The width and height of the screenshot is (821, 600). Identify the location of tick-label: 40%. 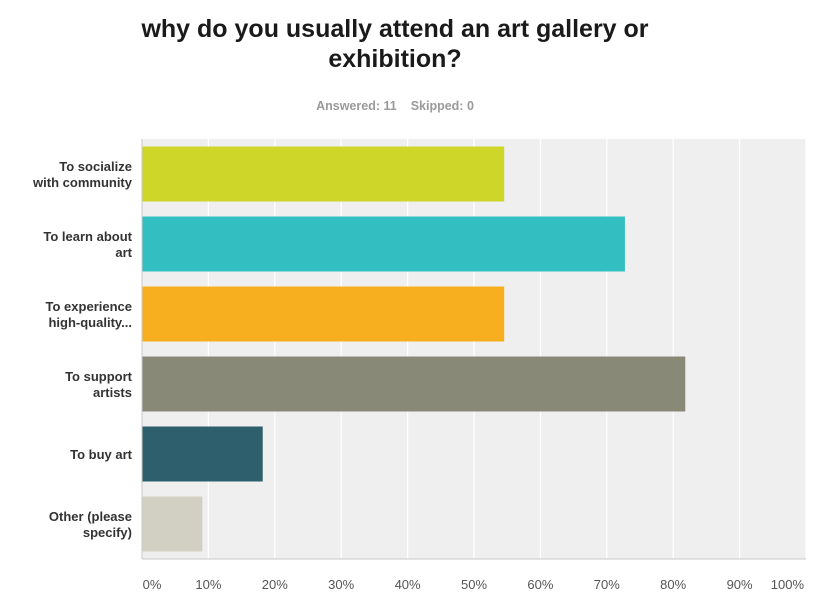
(408, 584).